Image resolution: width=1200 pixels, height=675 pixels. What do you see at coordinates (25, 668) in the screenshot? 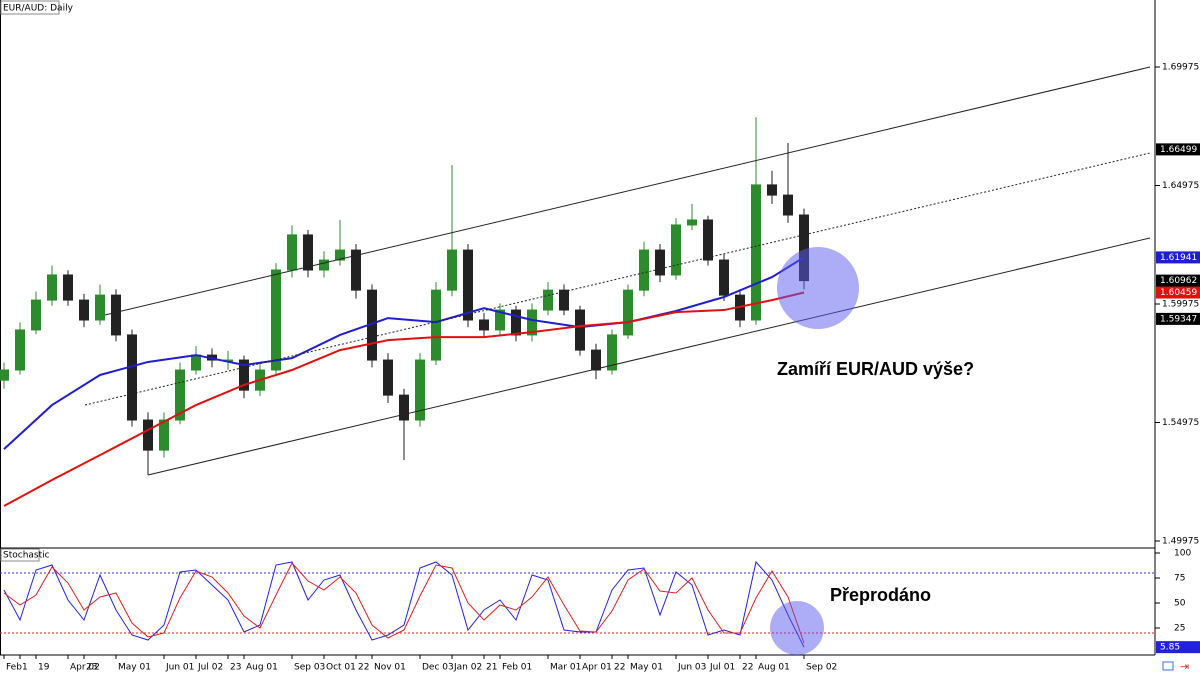
I see `x-tick-label: 1` at bounding box center [25, 668].